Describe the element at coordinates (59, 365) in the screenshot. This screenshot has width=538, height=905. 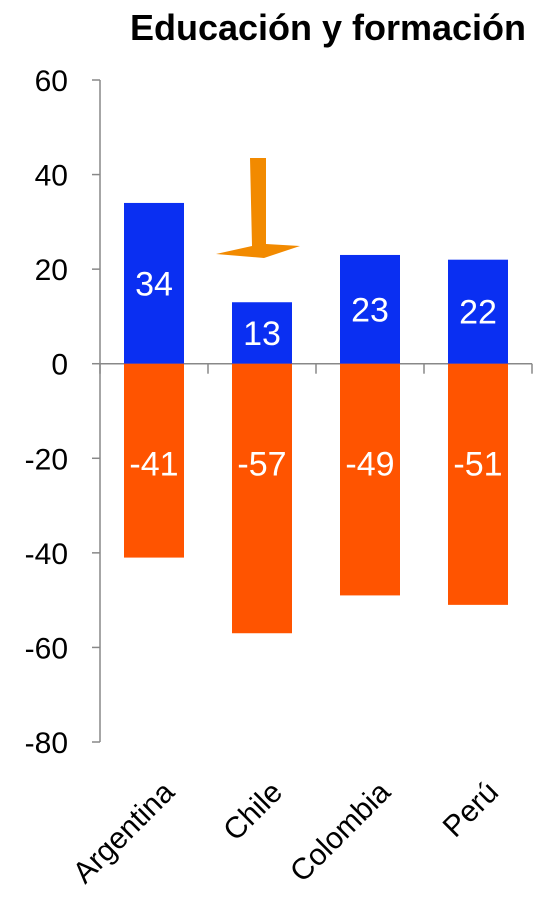
I see `y-tick-label: 0` at that location.